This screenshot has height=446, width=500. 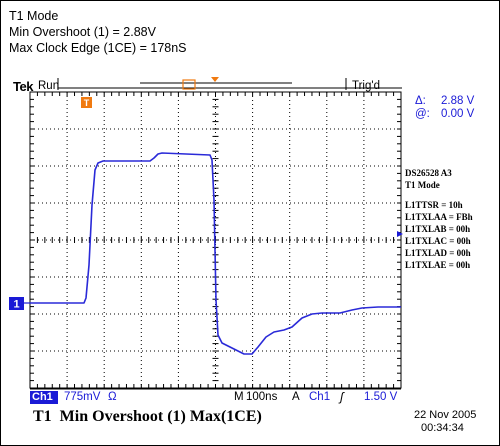 I want to click on register-line: L1TXLAA = FBh, so click(x=439, y=217).